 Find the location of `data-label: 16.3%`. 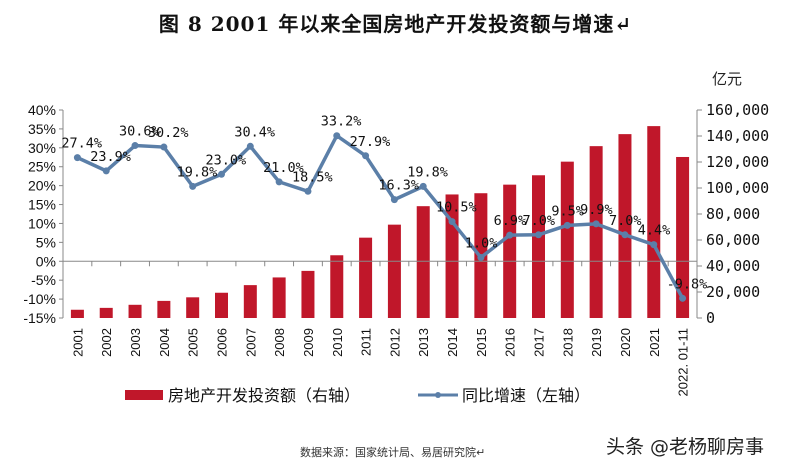

data-label: 16.3% is located at coordinates (398, 186).